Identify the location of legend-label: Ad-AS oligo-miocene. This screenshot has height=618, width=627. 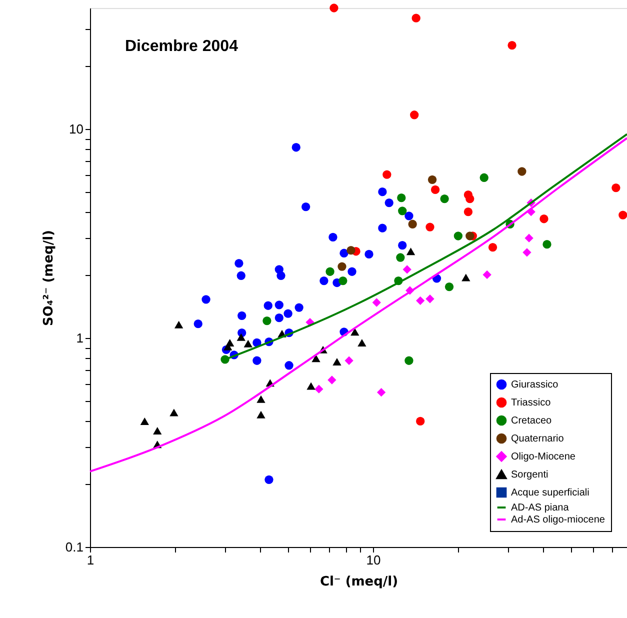
(558, 520).